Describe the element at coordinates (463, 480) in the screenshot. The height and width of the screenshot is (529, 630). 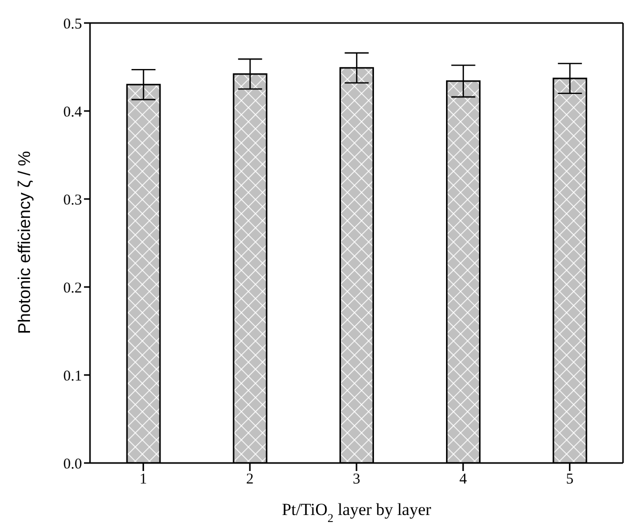
I see `x-tick-label: 4` at that location.